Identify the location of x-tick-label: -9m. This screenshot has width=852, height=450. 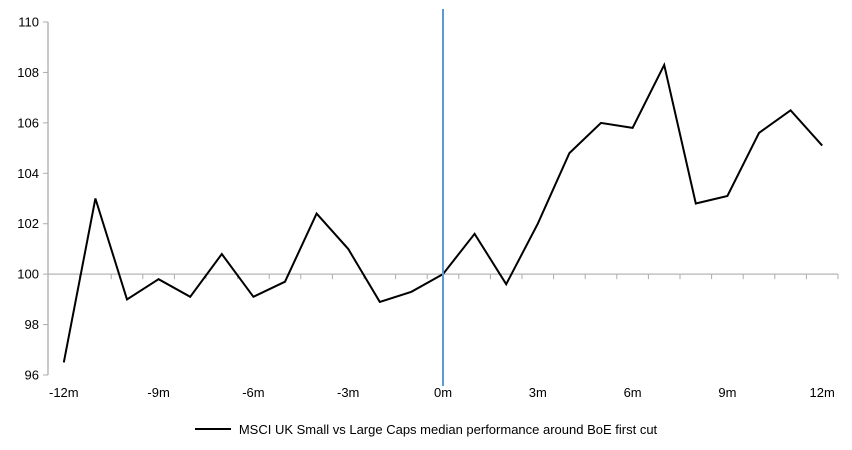
(158, 392).